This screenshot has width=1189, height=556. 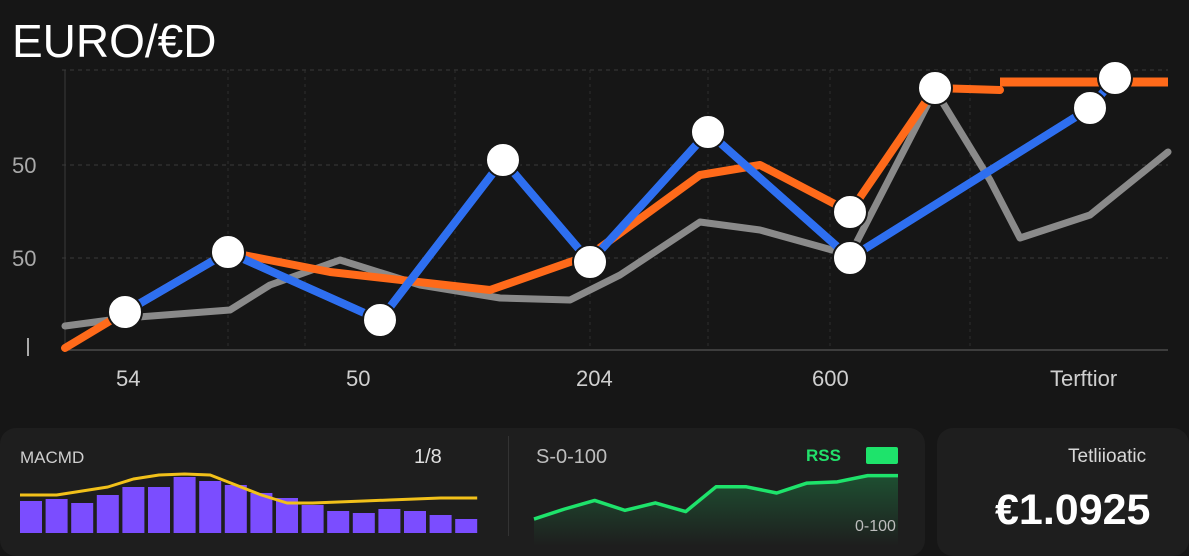 What do you see at coordinates (428, 457) in the screenshot?
I see `macd-count: 1/8` at bounding box center [428, 457].